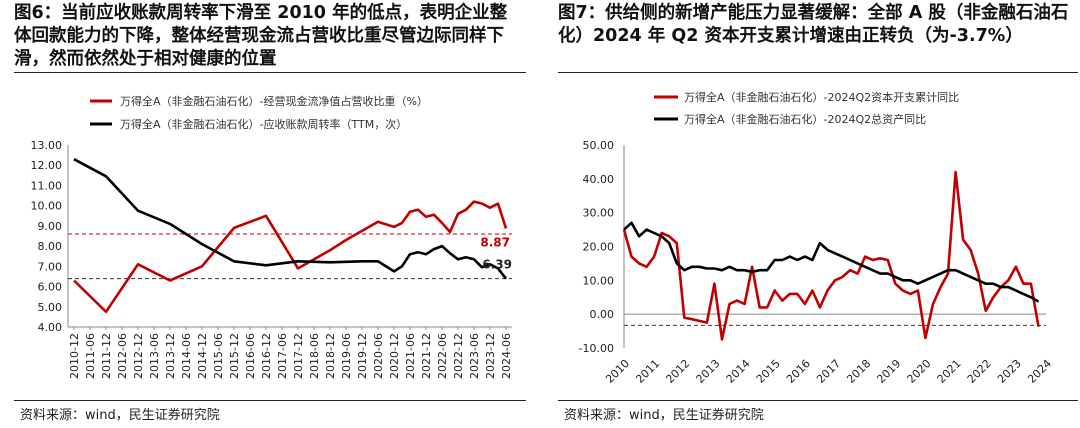  Describe the element at coordinates (50, 327) in the screenshot. I see `y-tick-label: 4.00` at that location.